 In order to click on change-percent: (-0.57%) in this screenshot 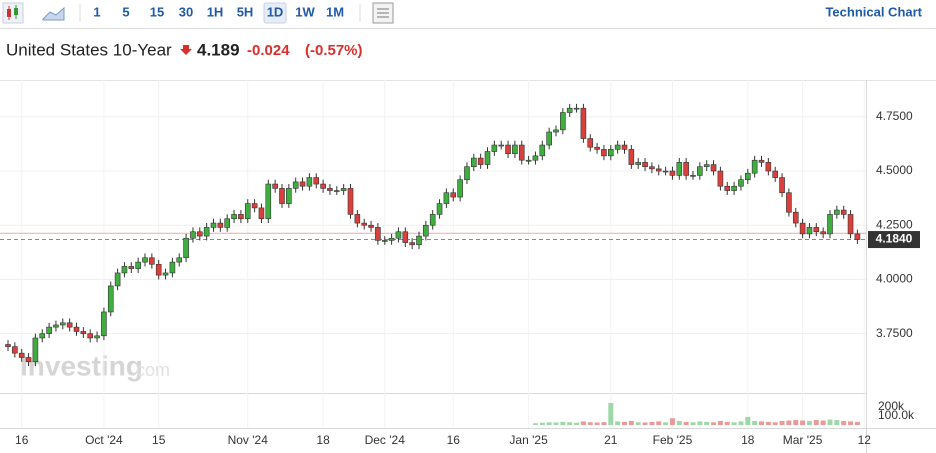, I will do `click(334, 50)`.